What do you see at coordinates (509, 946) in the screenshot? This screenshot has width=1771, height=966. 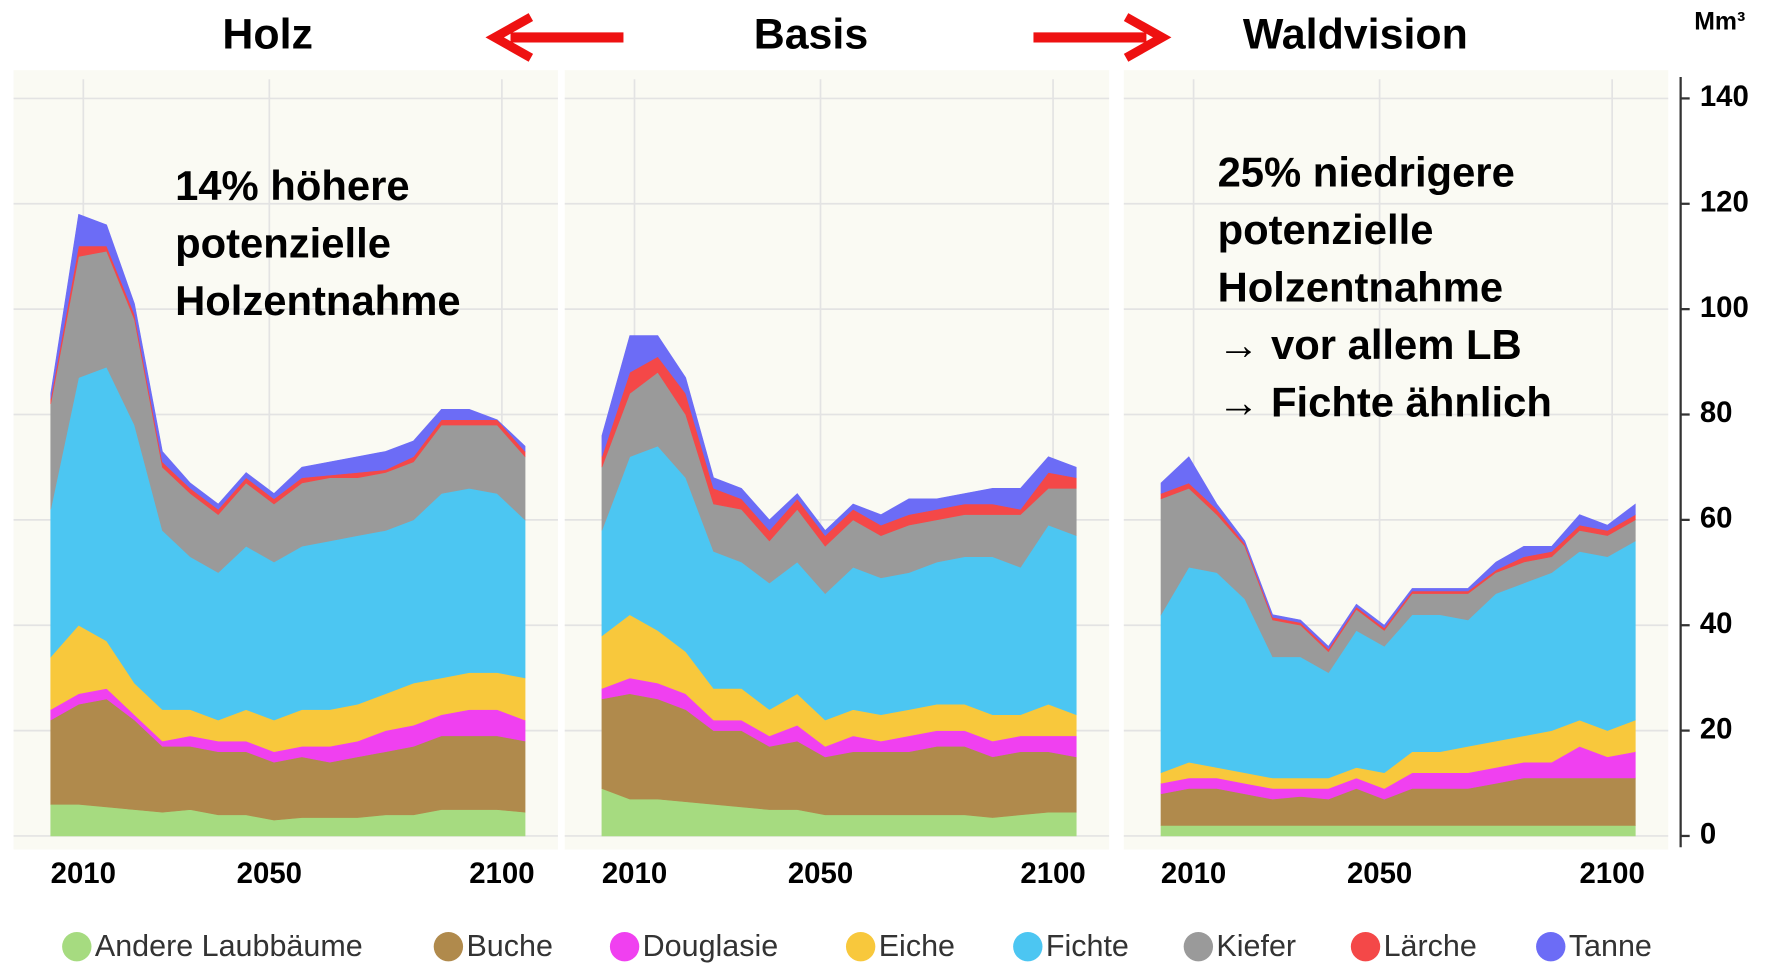 I see `legend-label: Buche` at bounding box center [509, 946].